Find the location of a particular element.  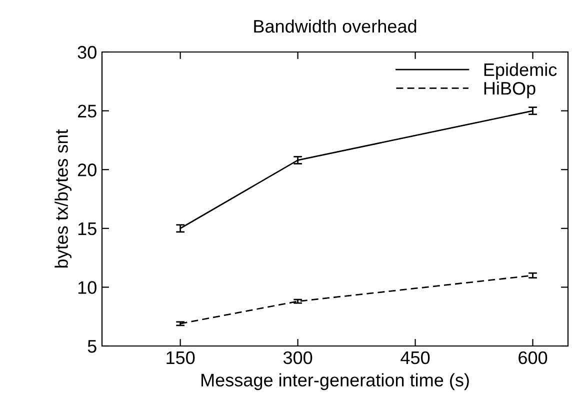

x-tick-label: 450 is located at coordinates (415, 357).